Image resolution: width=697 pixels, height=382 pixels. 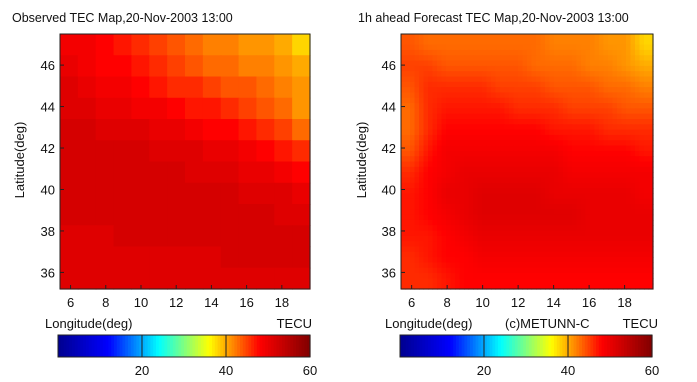 What do you see at coordinates (640, 323) in the screenshot?
I see `colorbar-unit: TECU` at bounding box center [640, 323].